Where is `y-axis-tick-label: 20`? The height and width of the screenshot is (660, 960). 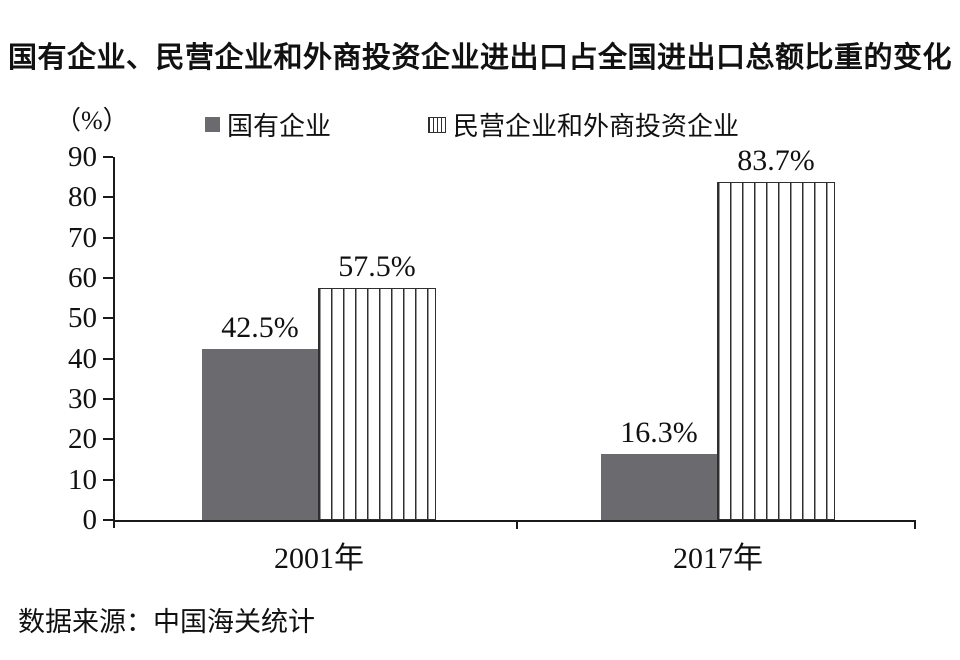
y-axis-tick-label: 20 is located at coordinates (82, 439).